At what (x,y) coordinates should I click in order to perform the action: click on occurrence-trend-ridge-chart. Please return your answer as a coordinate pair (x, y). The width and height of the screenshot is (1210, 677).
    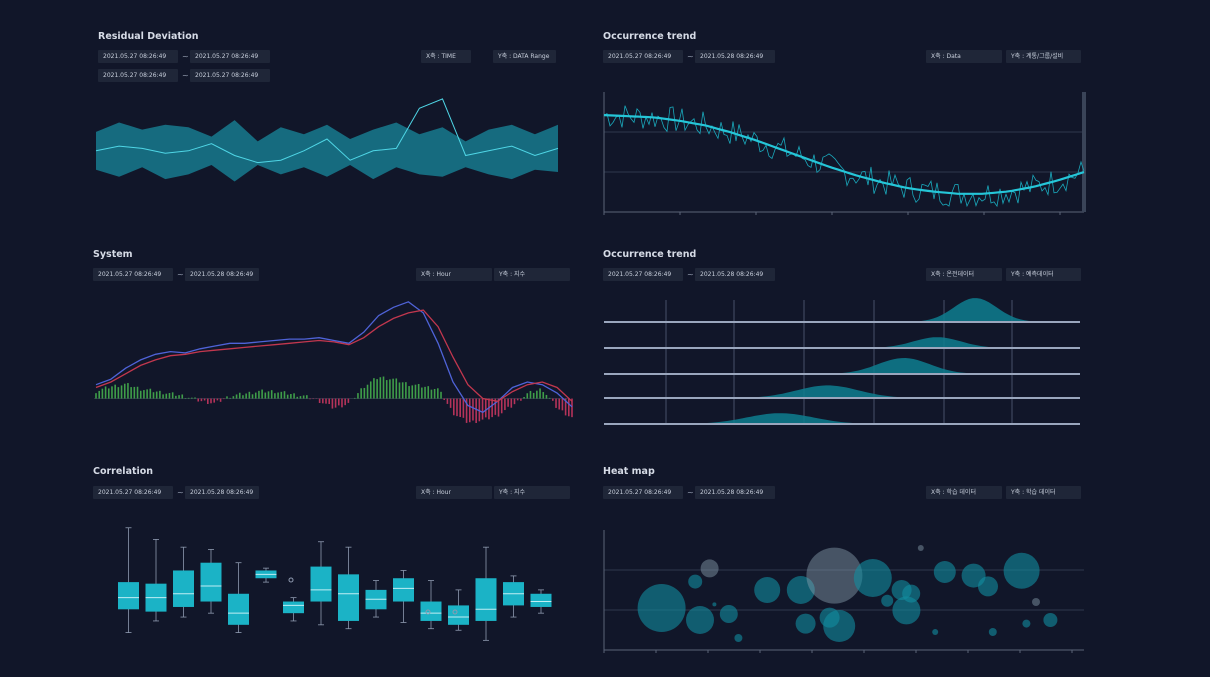
    Looking at the image, I should click on (842, 361).